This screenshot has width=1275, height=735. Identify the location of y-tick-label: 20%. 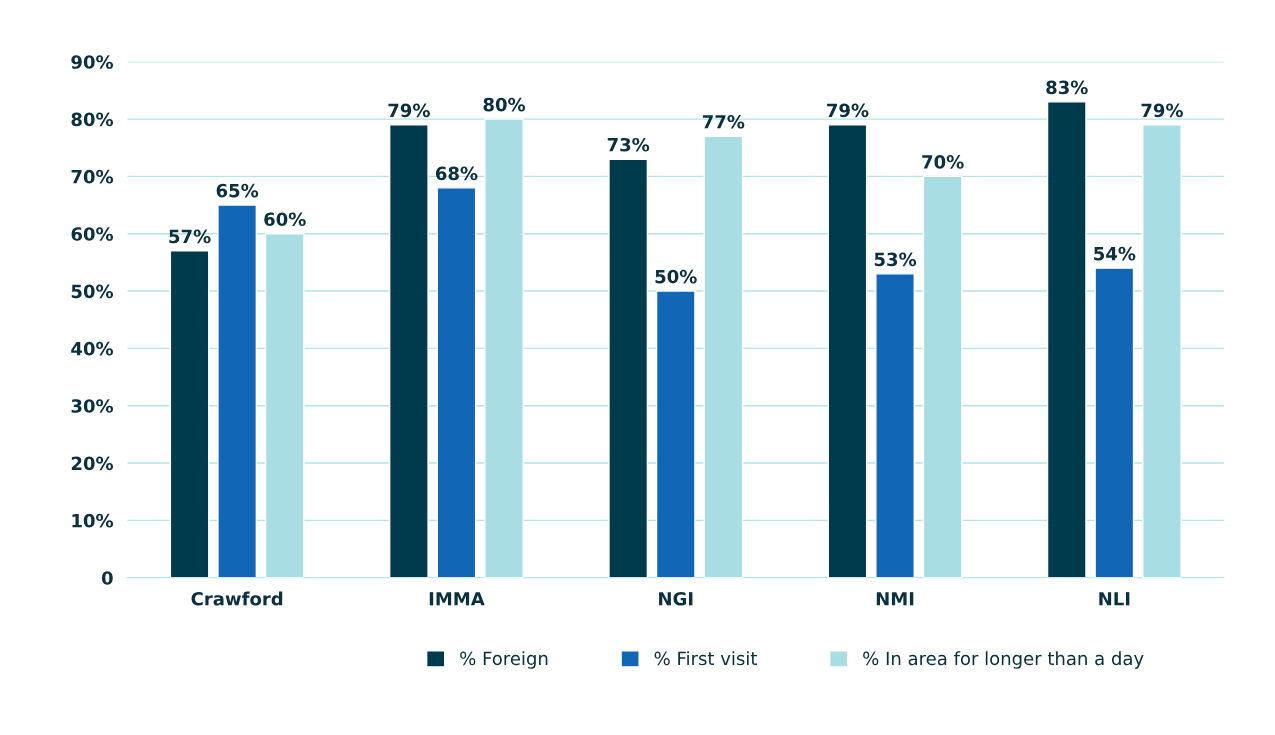
(92, 463).